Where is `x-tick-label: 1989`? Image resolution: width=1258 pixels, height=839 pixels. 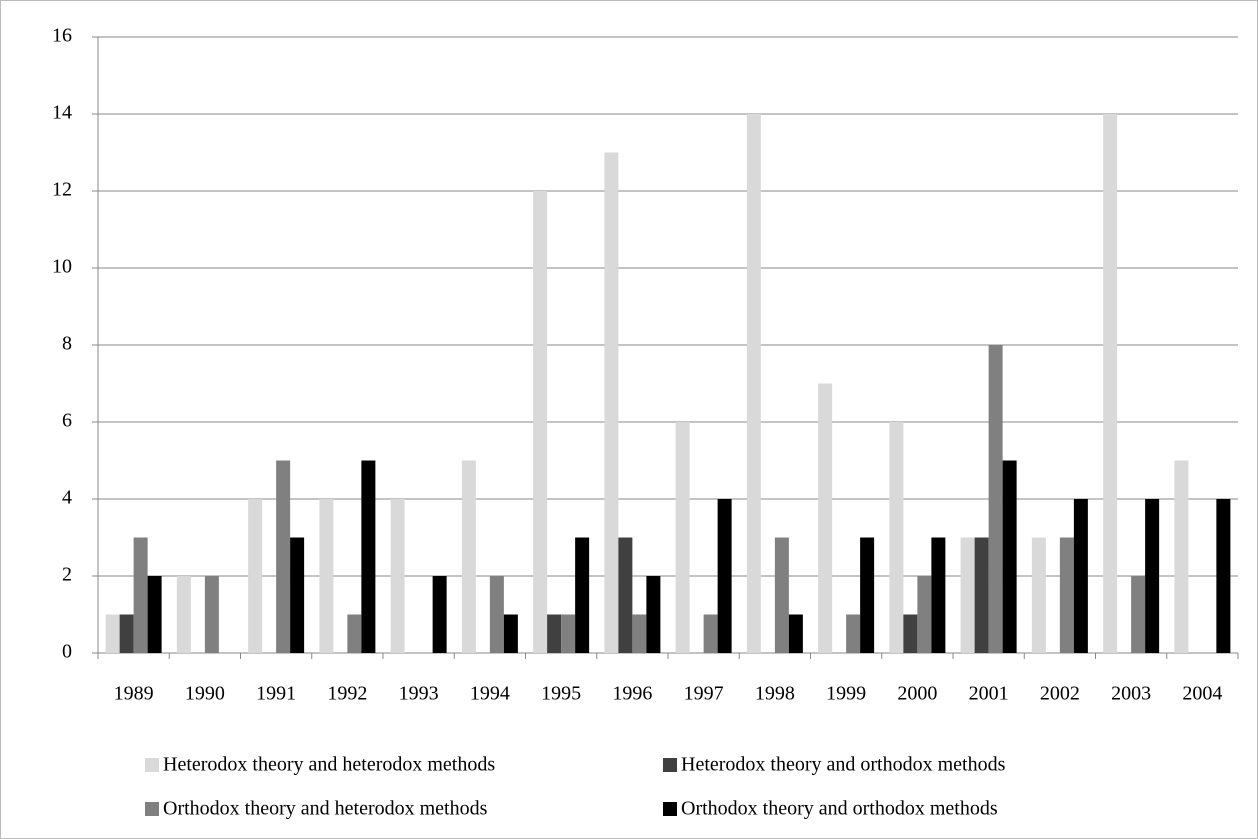 x-tick-label: 1989 is located at coordinates (134, 694).